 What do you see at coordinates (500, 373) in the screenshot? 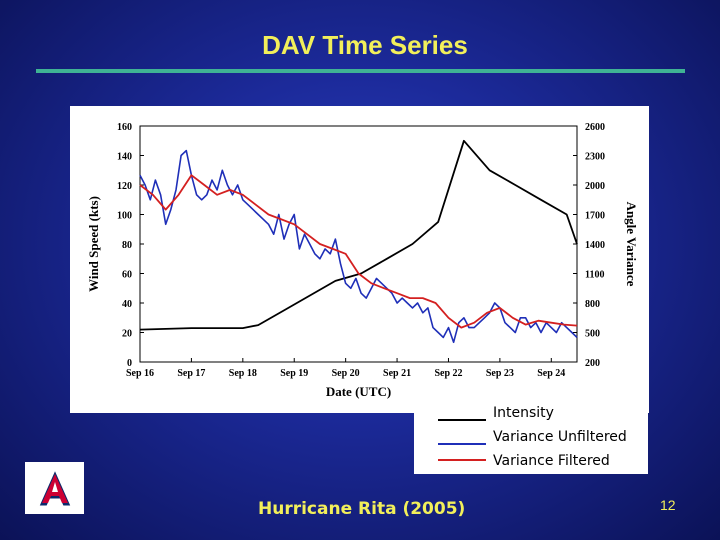
I see `x-tick-label: Sep 23` at bounding box center [500, 373].